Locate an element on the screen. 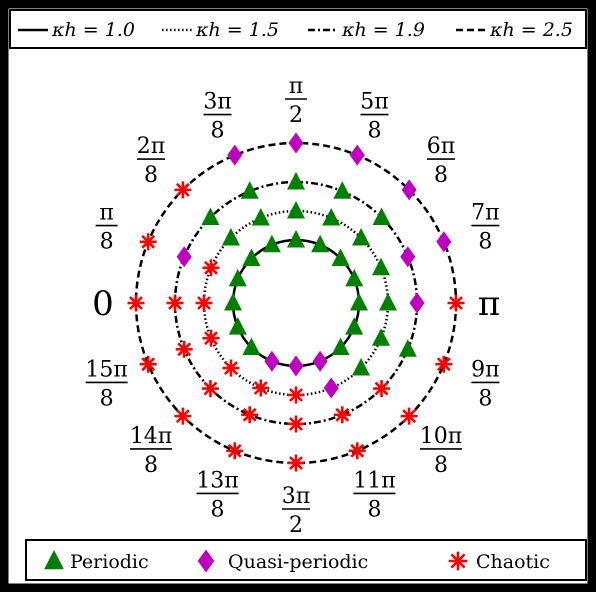 This screenshot has height=592, width=596. line-legend-label: κh = 1.9 is located at coordinates (383, 30).